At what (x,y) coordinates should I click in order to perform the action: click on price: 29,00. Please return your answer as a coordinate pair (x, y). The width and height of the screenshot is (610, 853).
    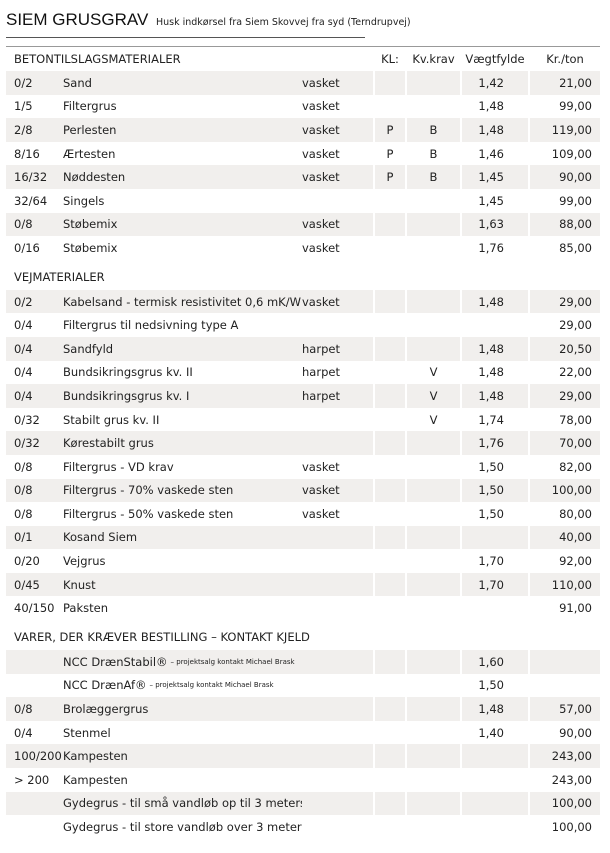
    Looking at the image, I should click on (575, 325).